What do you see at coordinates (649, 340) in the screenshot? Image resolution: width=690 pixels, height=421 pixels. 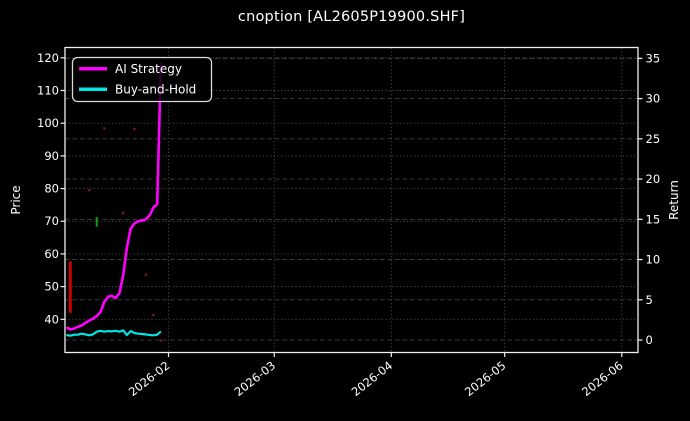 I see `return-tick-label: 0` at bounding box center [649, 340].